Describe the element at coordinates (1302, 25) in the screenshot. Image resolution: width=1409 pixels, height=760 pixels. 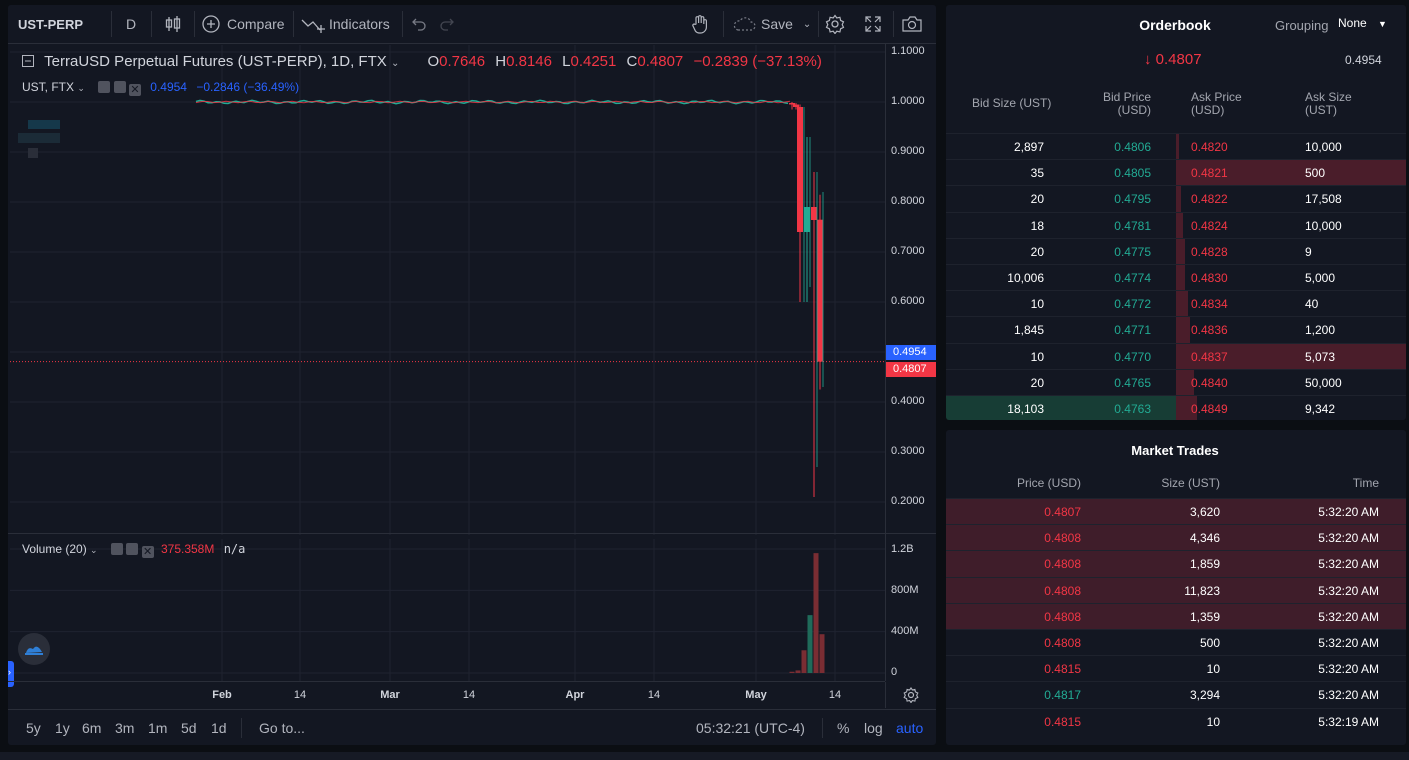
I see `grouping-label: Grouping` at that location.